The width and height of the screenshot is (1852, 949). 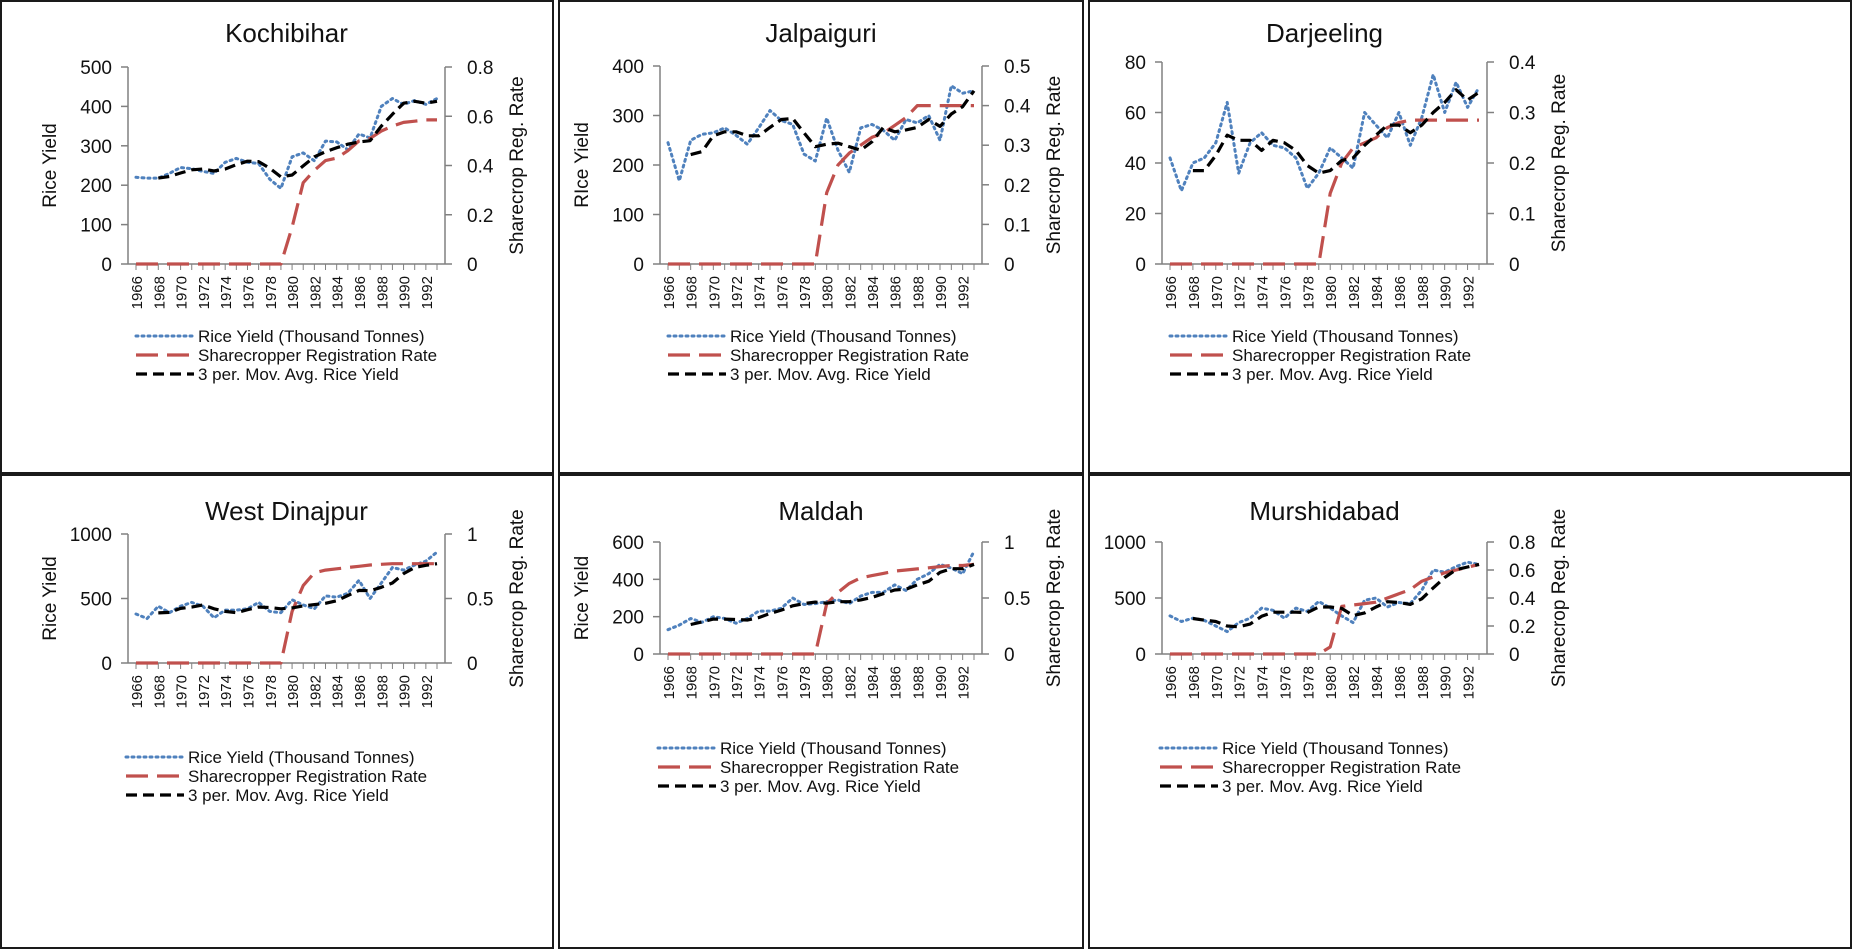 I want to click on y2-tick-label: 0.3, so click(x=1017, y=146).